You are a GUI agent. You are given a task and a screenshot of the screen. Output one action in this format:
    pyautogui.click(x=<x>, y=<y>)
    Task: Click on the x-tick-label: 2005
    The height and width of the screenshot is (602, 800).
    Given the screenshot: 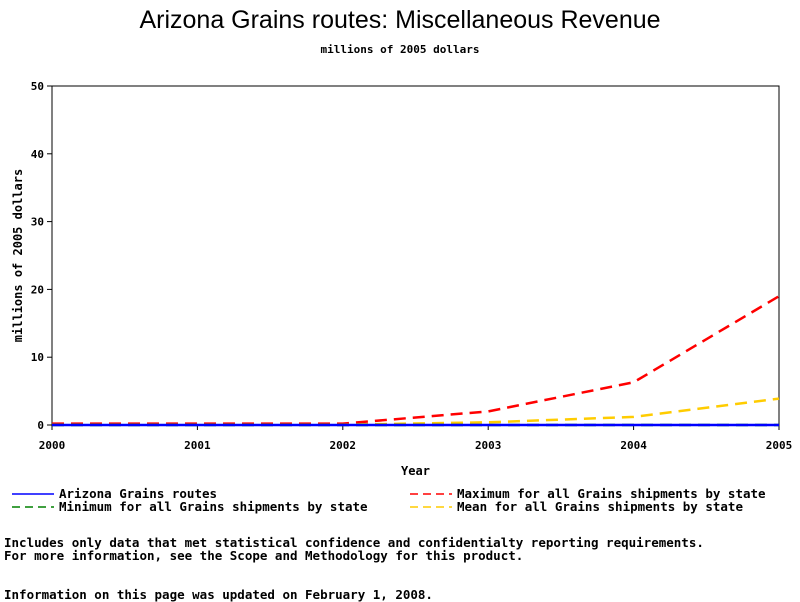 What is the action you would take?
    pyautogui.click(x=779, y=445)
    